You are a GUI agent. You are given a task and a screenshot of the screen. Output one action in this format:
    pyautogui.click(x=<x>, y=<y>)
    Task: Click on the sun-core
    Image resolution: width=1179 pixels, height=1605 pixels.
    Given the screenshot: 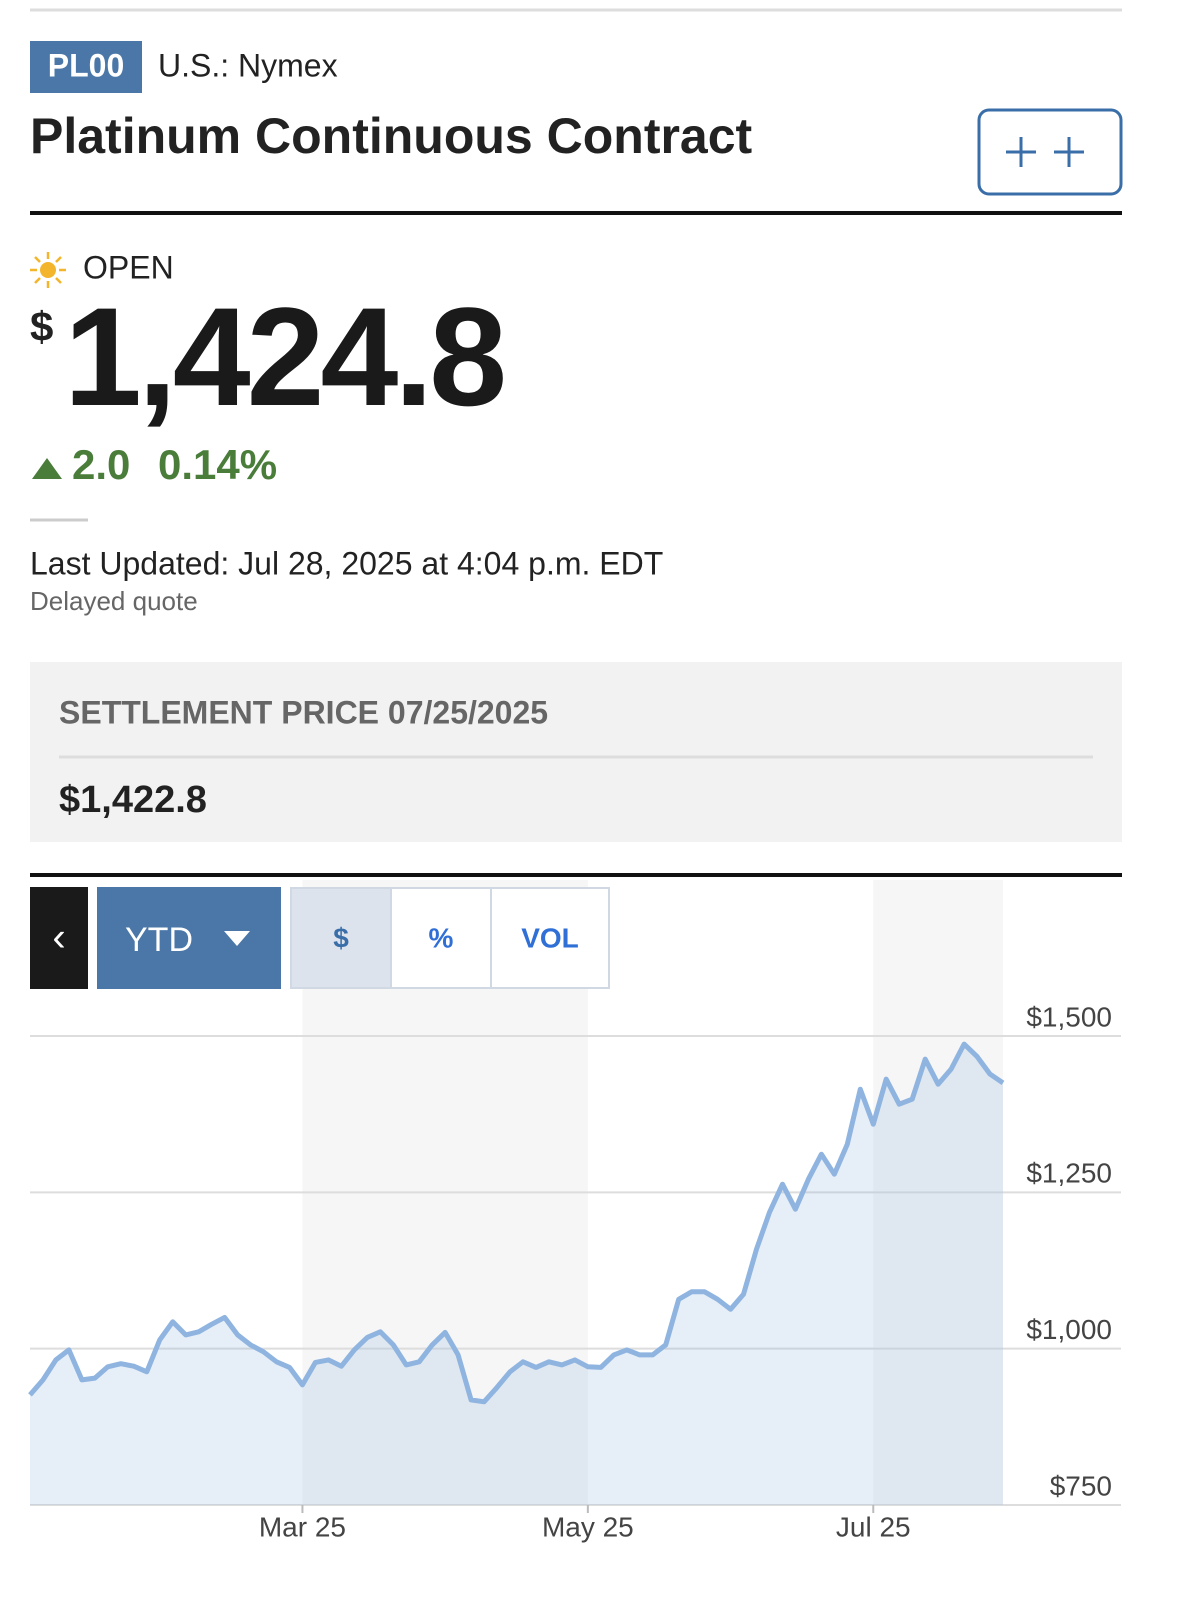 What is the action you would take?
    pyautogui.click(x=48, y=270)
    